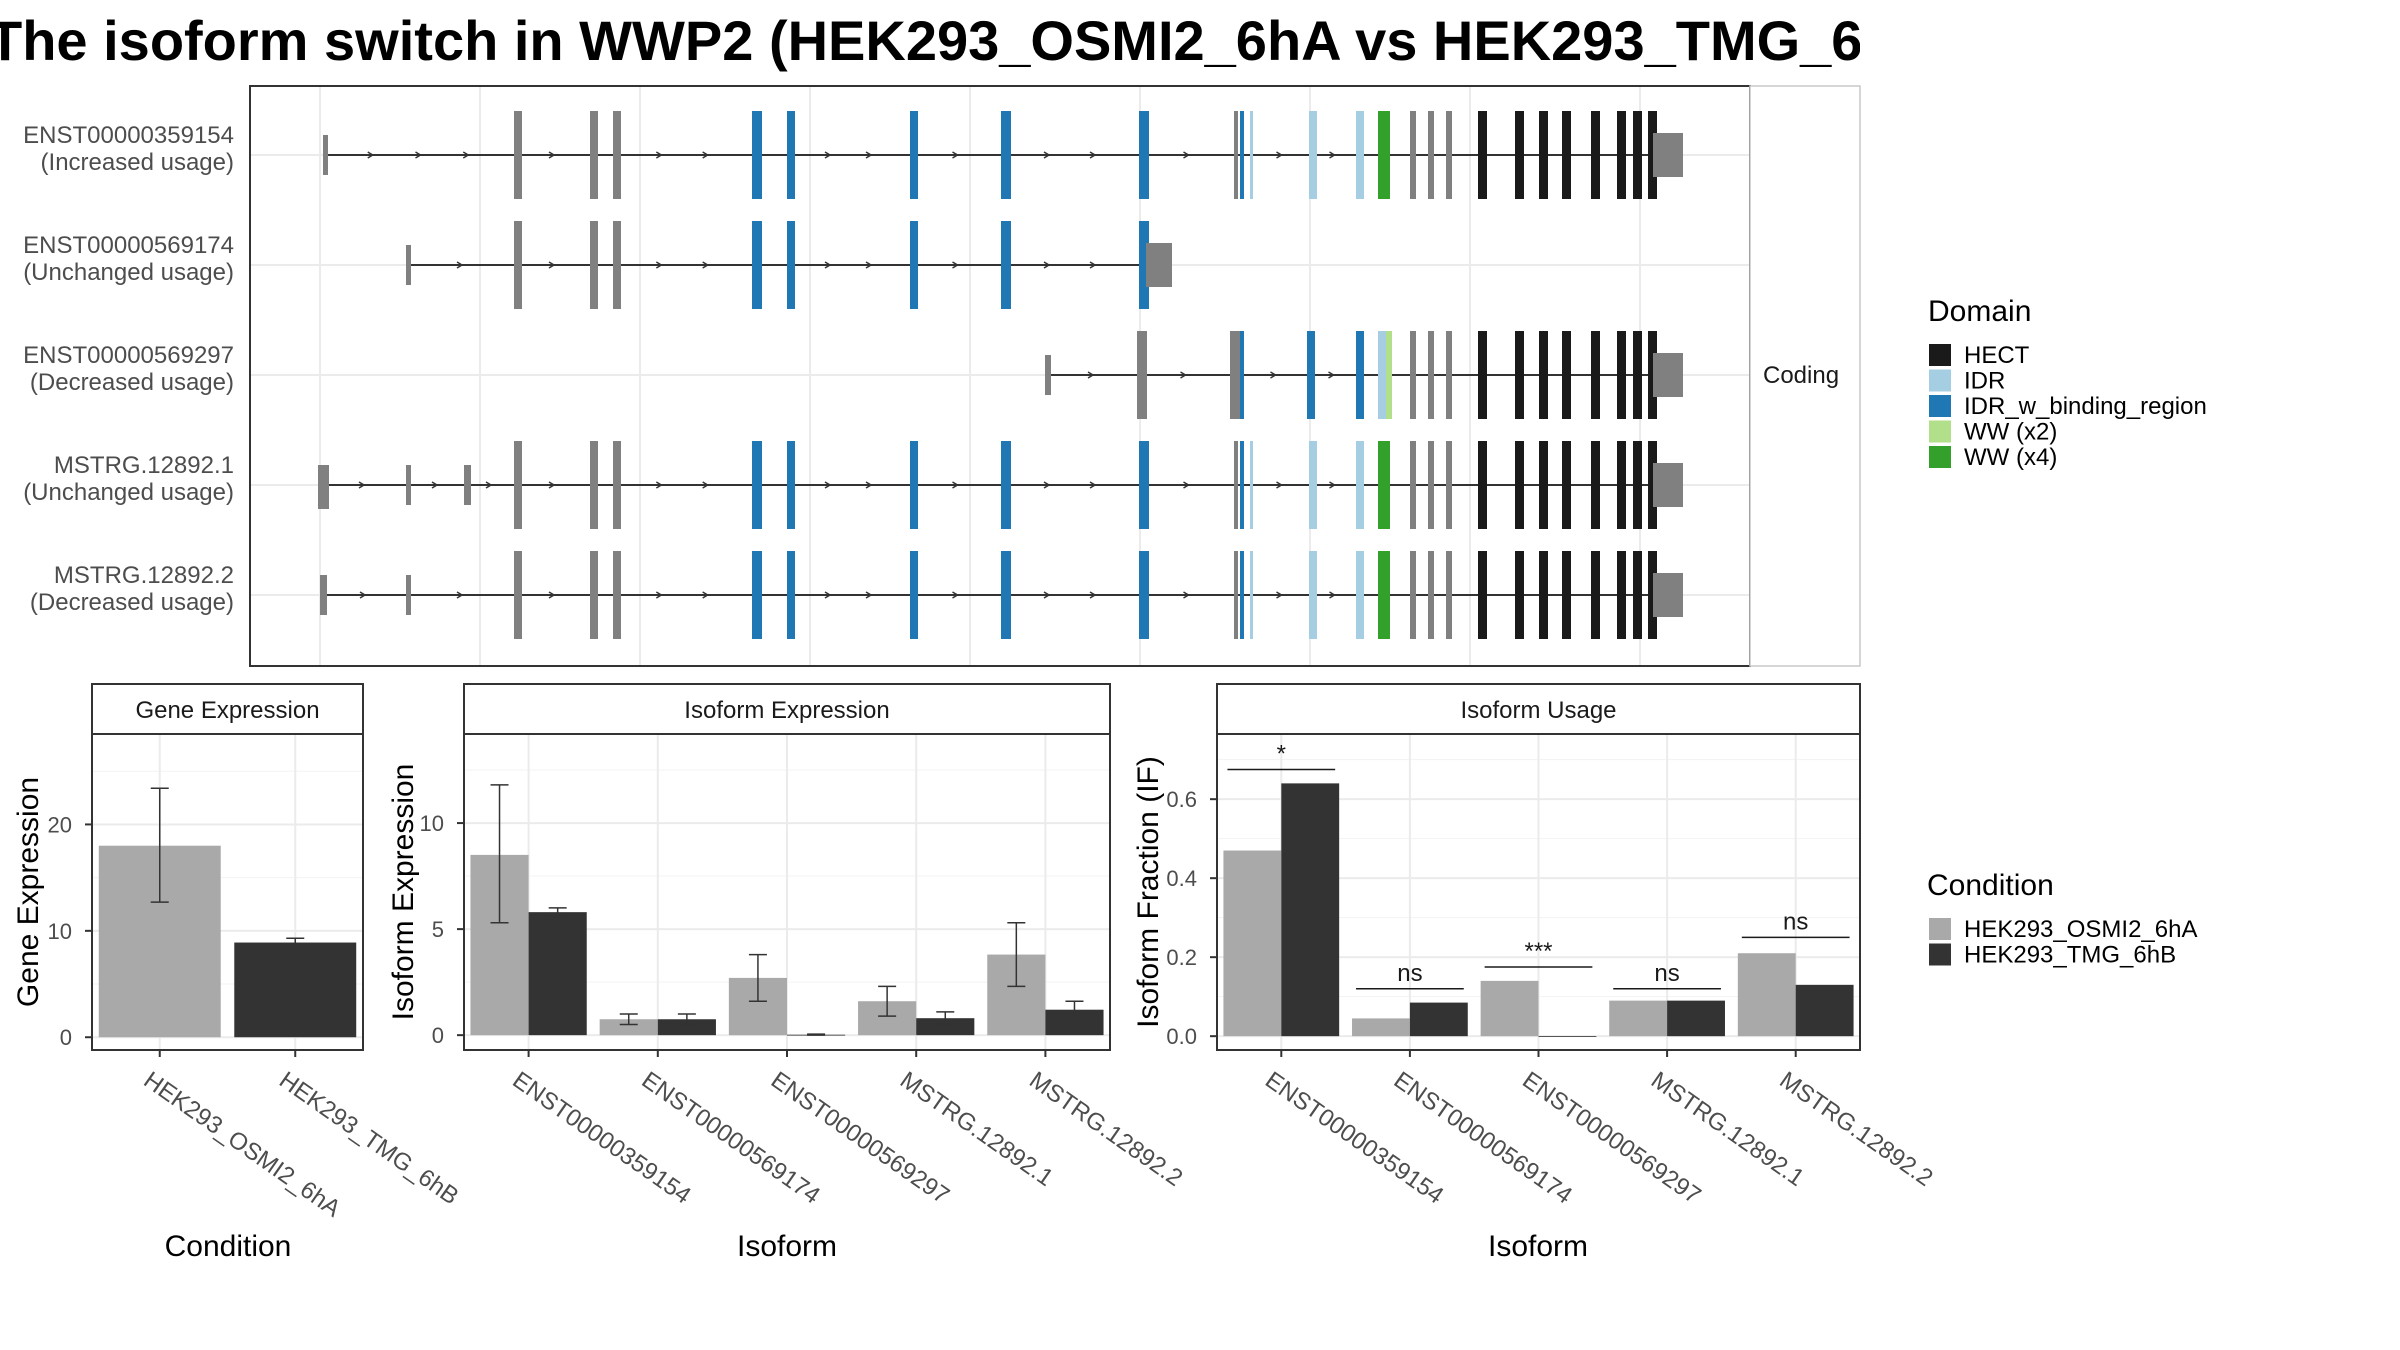 The image size is (2400, 1350). Describe the element at coordinates (1990, 885) in the screenshot. I see `condition-legend-title: Condition` at that location.